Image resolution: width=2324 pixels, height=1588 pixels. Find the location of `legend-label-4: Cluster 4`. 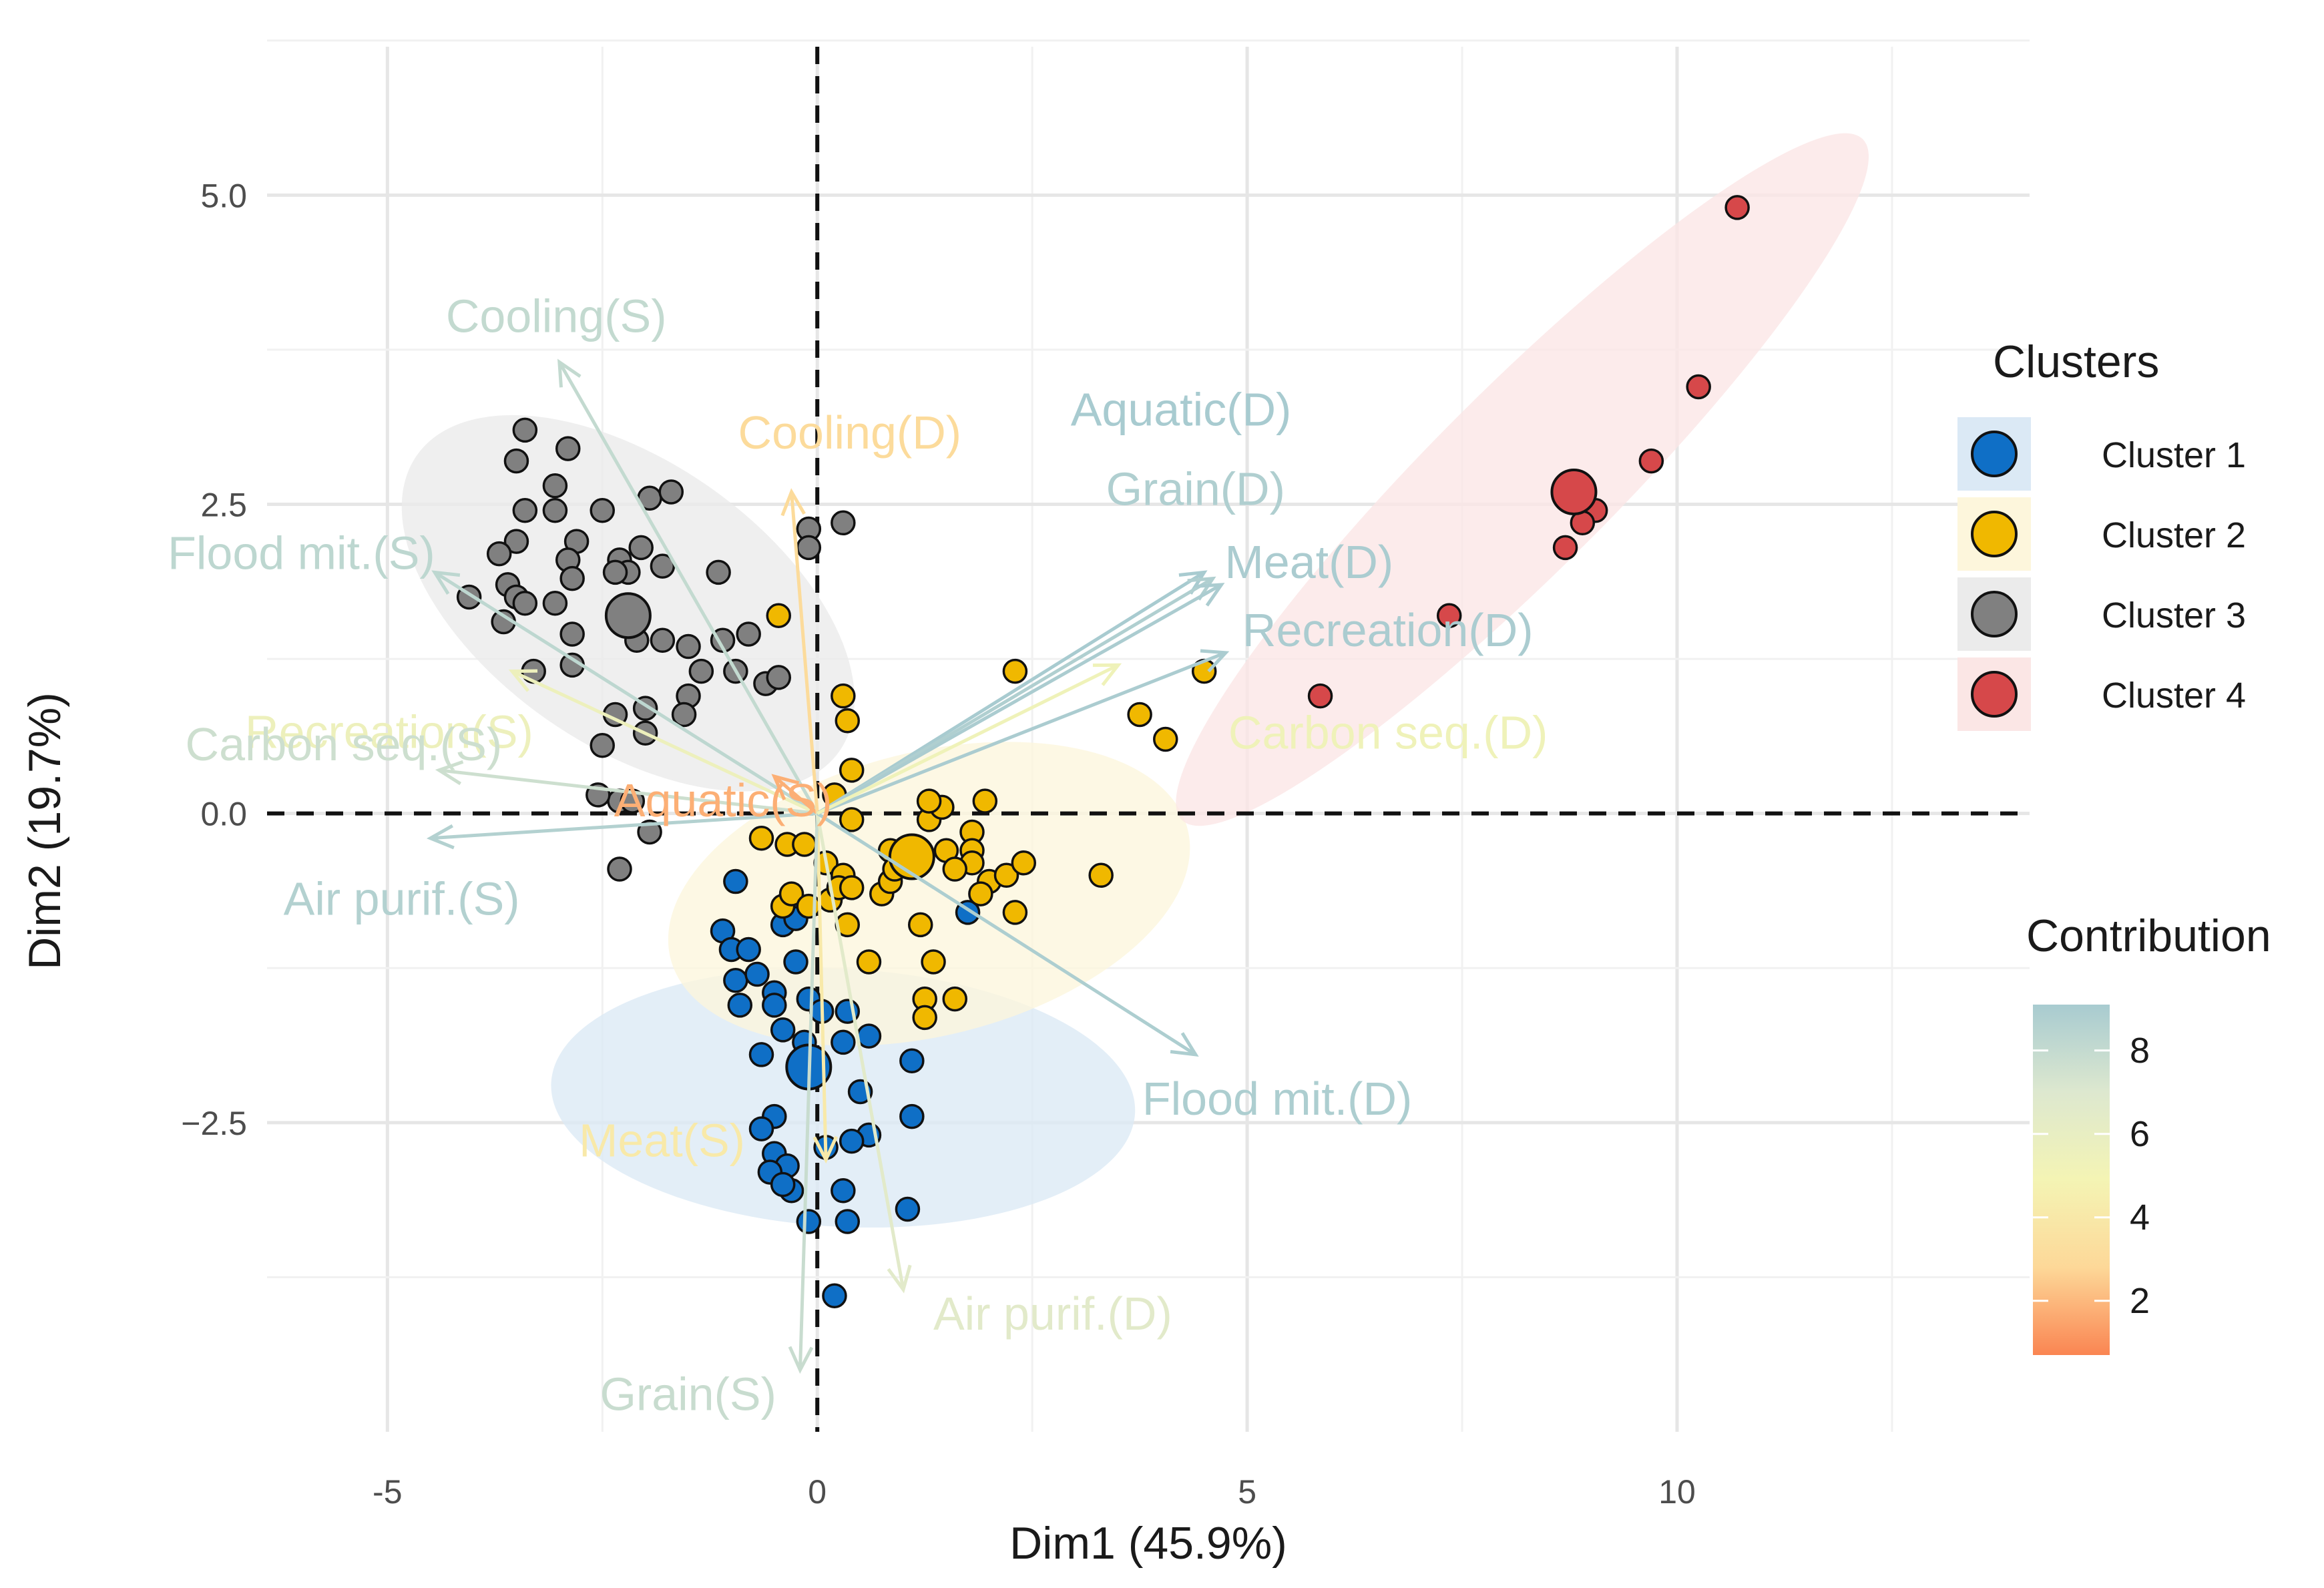

legend-label-4: Cluster 4 is located at coordinates (2174, 696).